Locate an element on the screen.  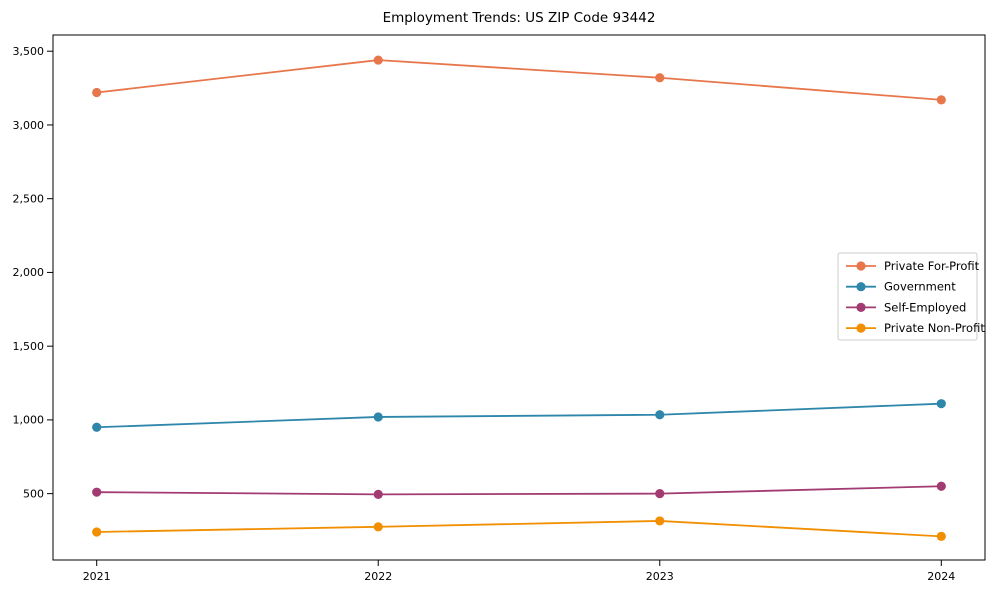
x-tick-label: 2023 is located at coordinates (660, 576).